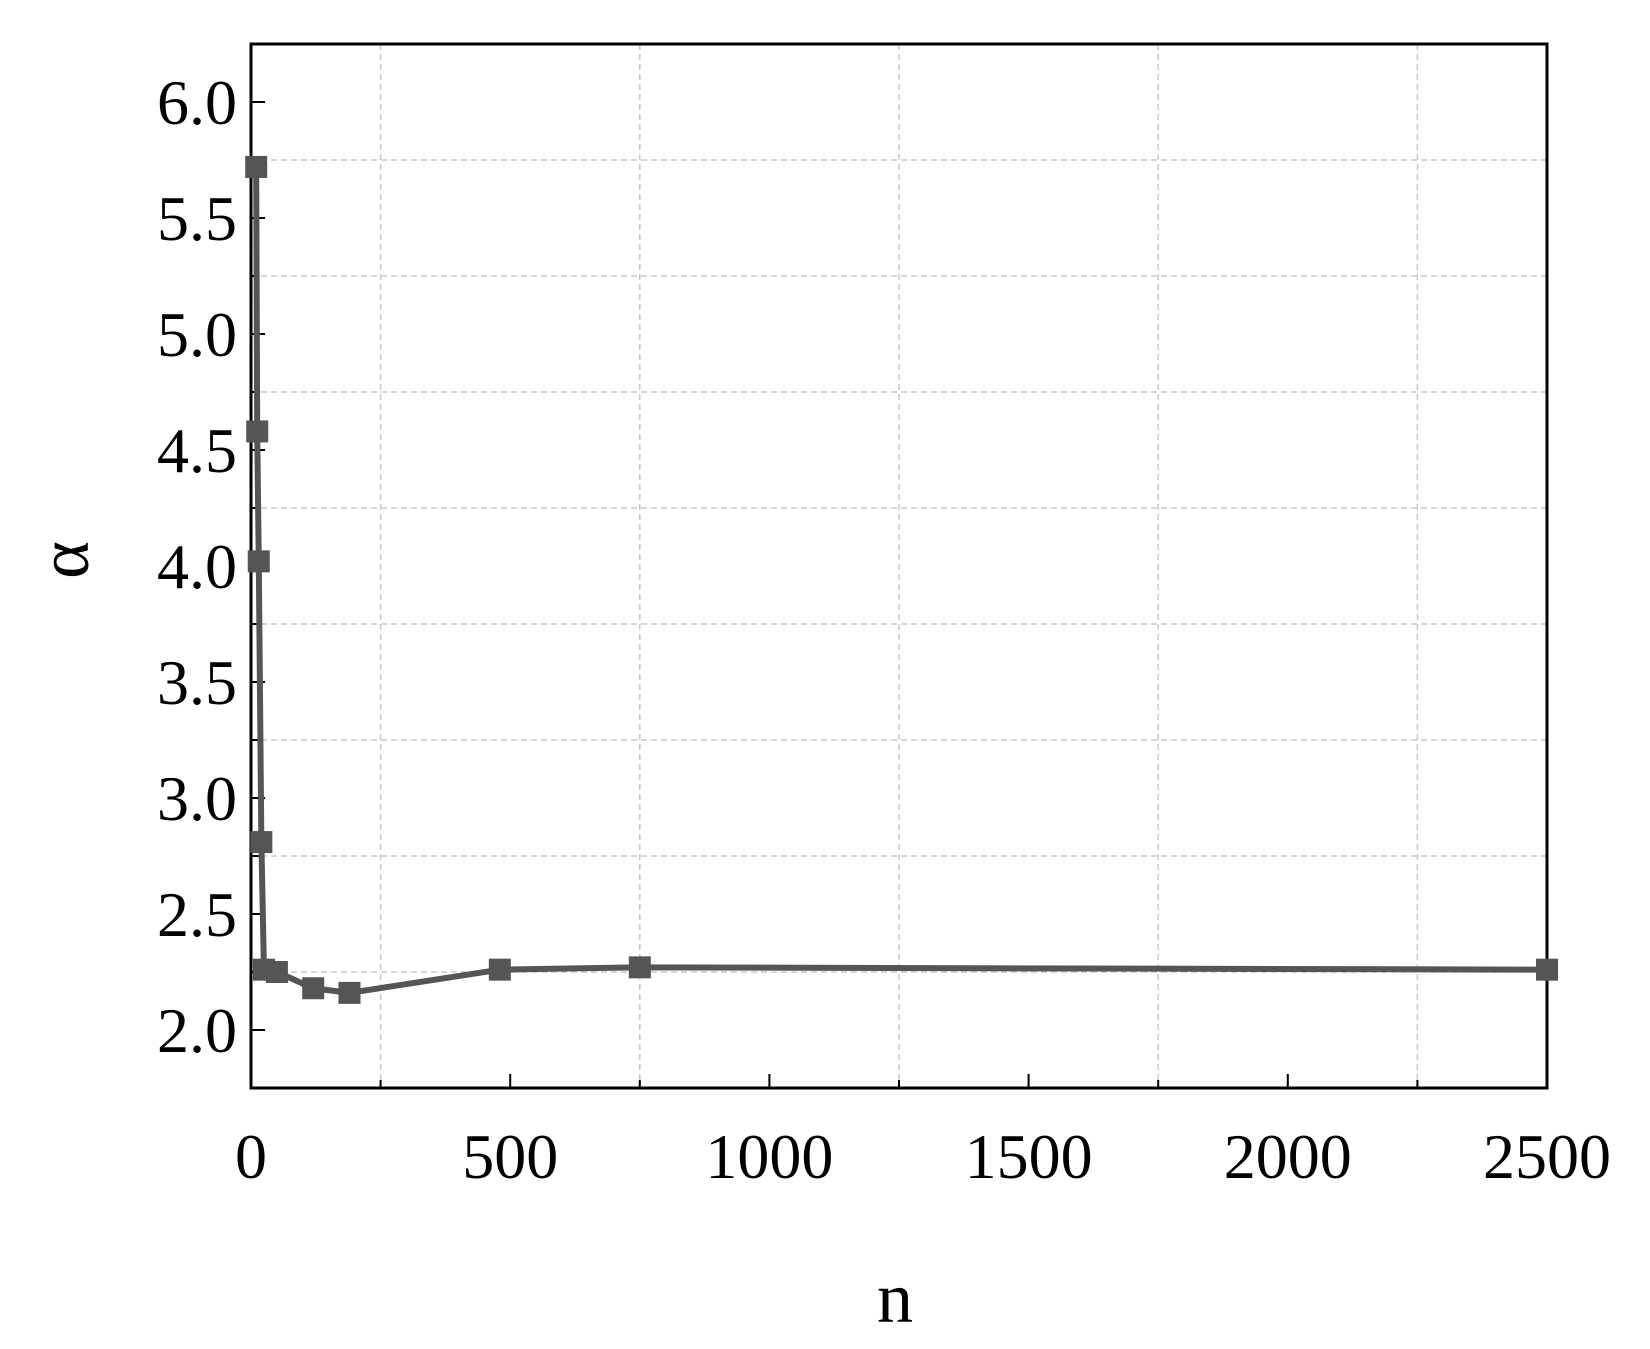 The width and height of the screenshot is (1650, 1349). Describe the element at coordinates (251, 1156) in the screenshot. I see `x-tick-label: 0` at that location.